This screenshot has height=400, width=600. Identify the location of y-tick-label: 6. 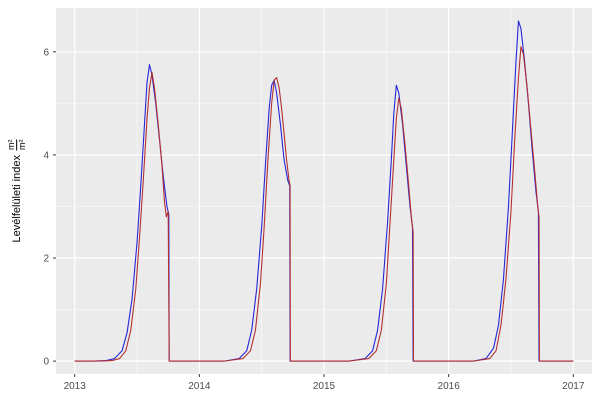
(46, 52).